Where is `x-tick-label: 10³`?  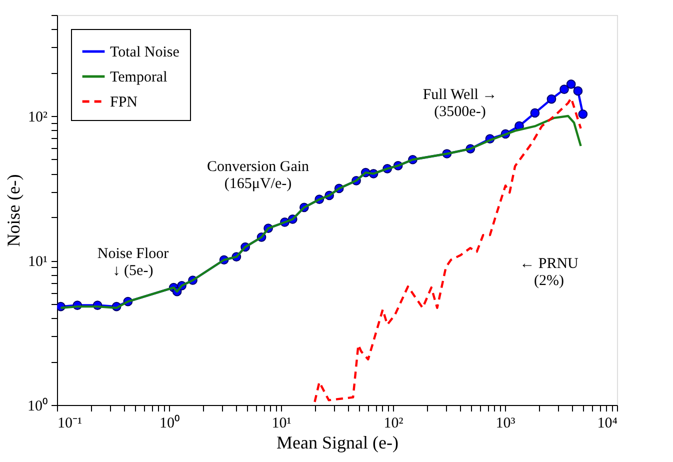
x-tick-label: 10³ is located at coordinates (506, 424).